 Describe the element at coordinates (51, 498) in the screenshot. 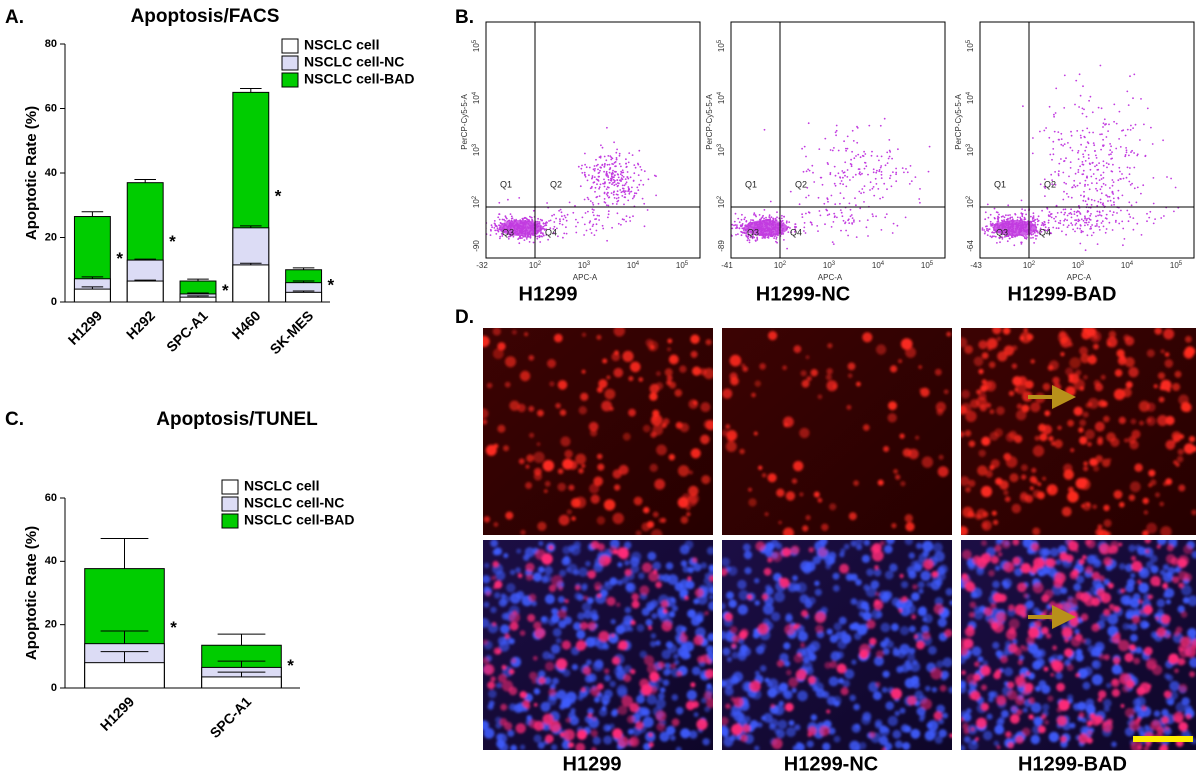

I see `y-tick-label: 60` at that location.